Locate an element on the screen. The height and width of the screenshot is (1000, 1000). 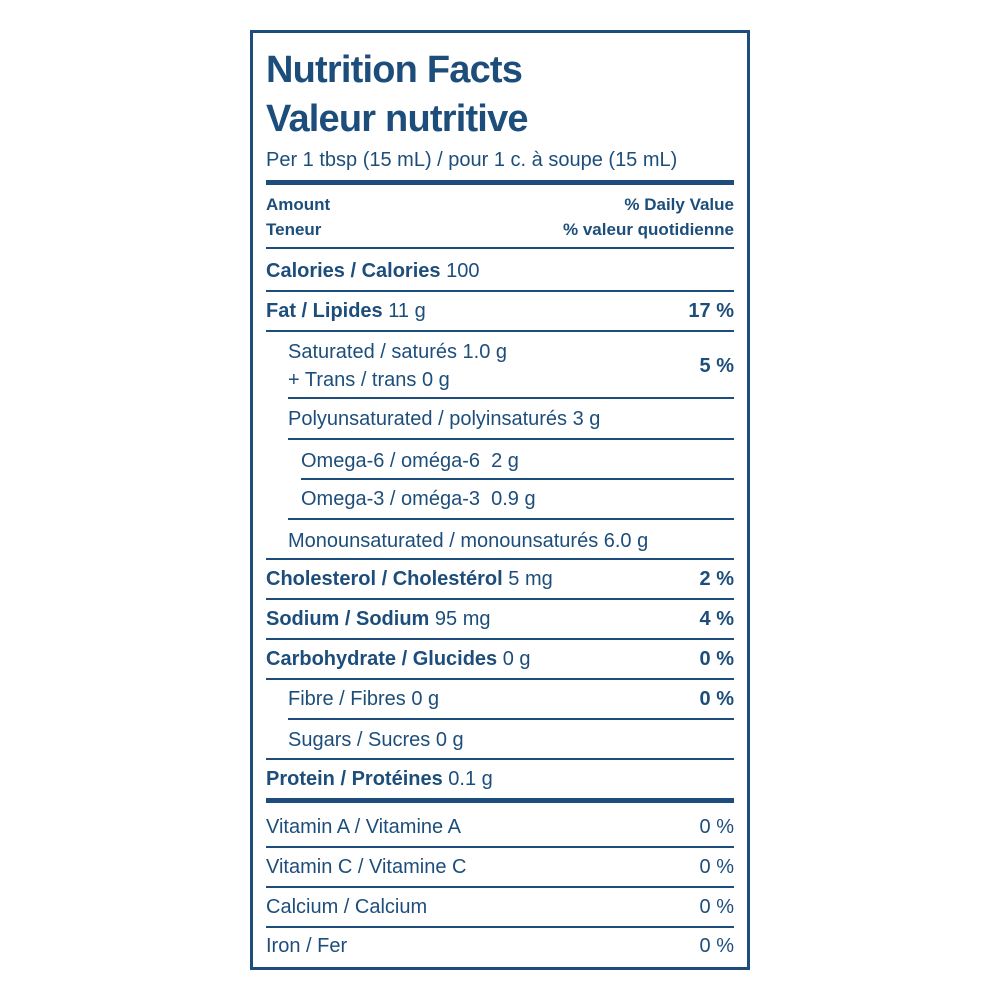
nutrient-amount: 0 g is located at coordinates (516, 659).